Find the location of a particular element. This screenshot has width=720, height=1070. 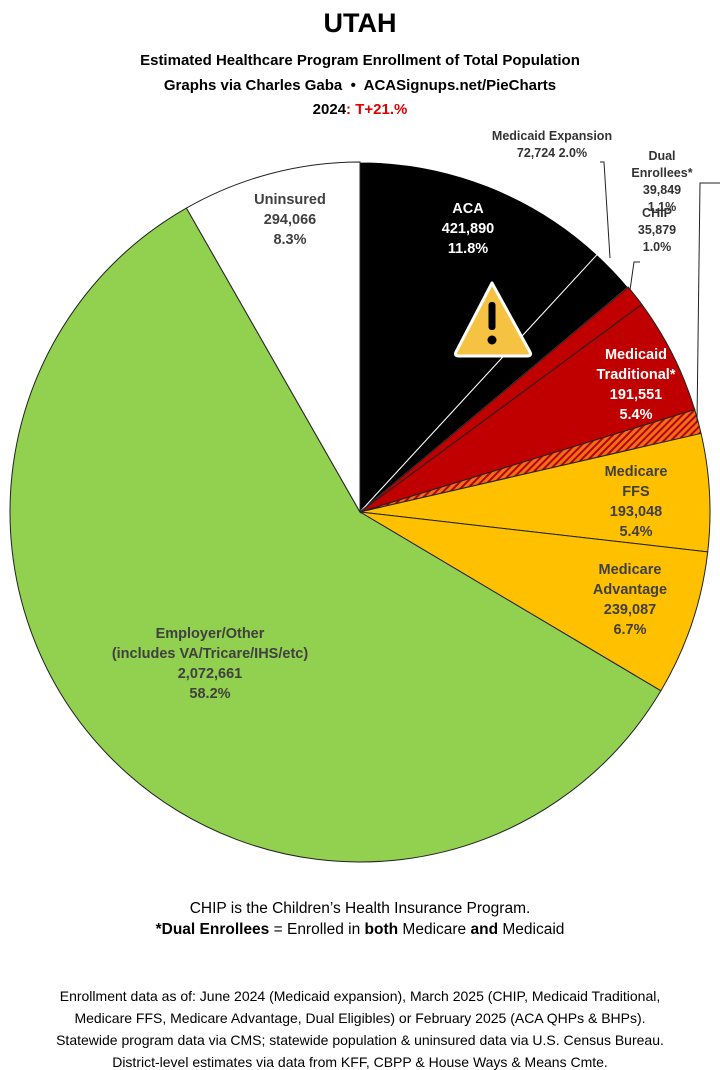

note-part: and is located at coordinates (484, 929).